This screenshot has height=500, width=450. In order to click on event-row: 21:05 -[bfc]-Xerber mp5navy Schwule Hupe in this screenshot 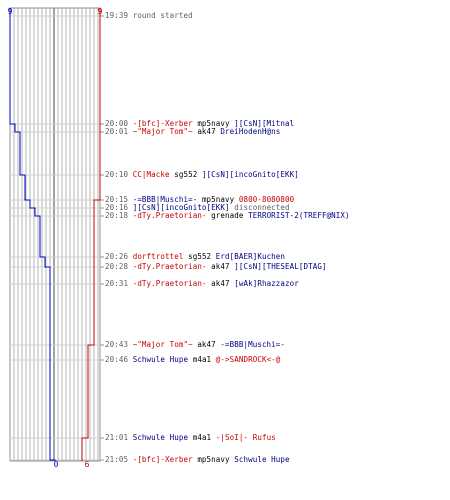, I will do `click(197, 459)`.